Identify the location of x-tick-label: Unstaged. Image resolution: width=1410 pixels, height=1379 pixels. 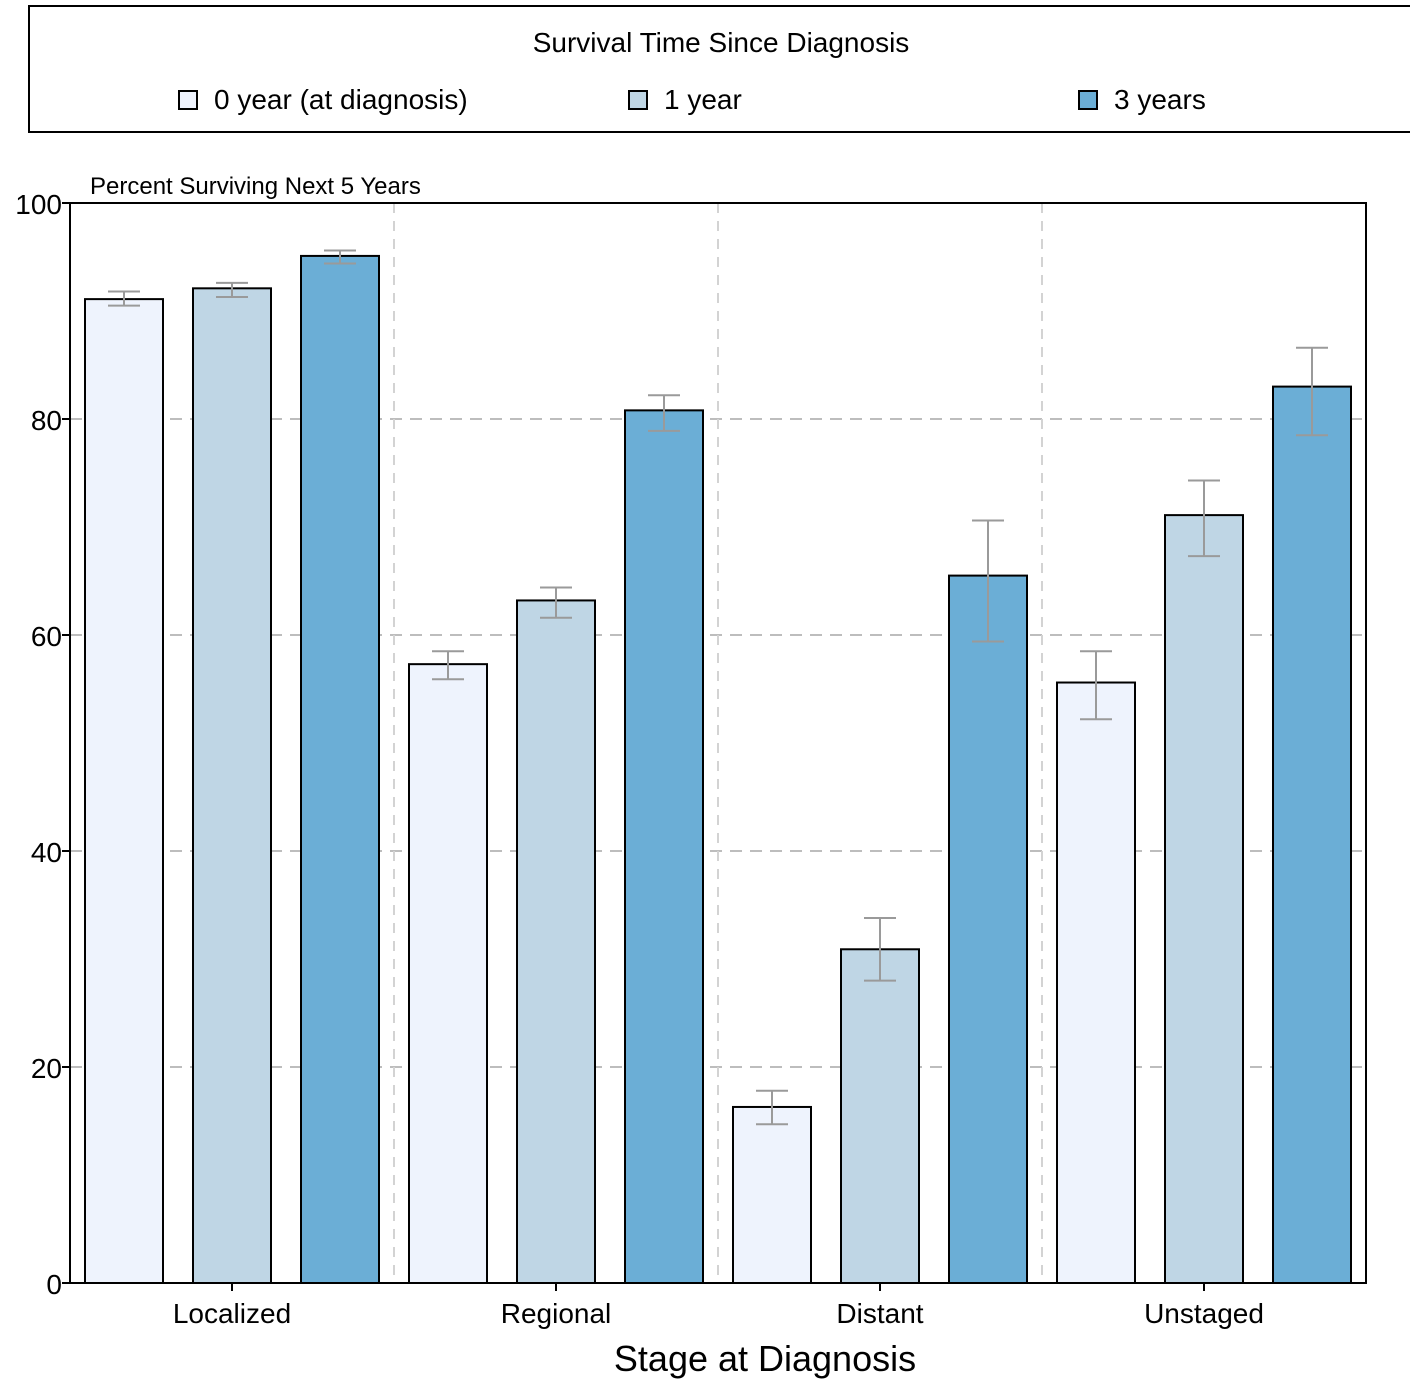
(1204, 1313).